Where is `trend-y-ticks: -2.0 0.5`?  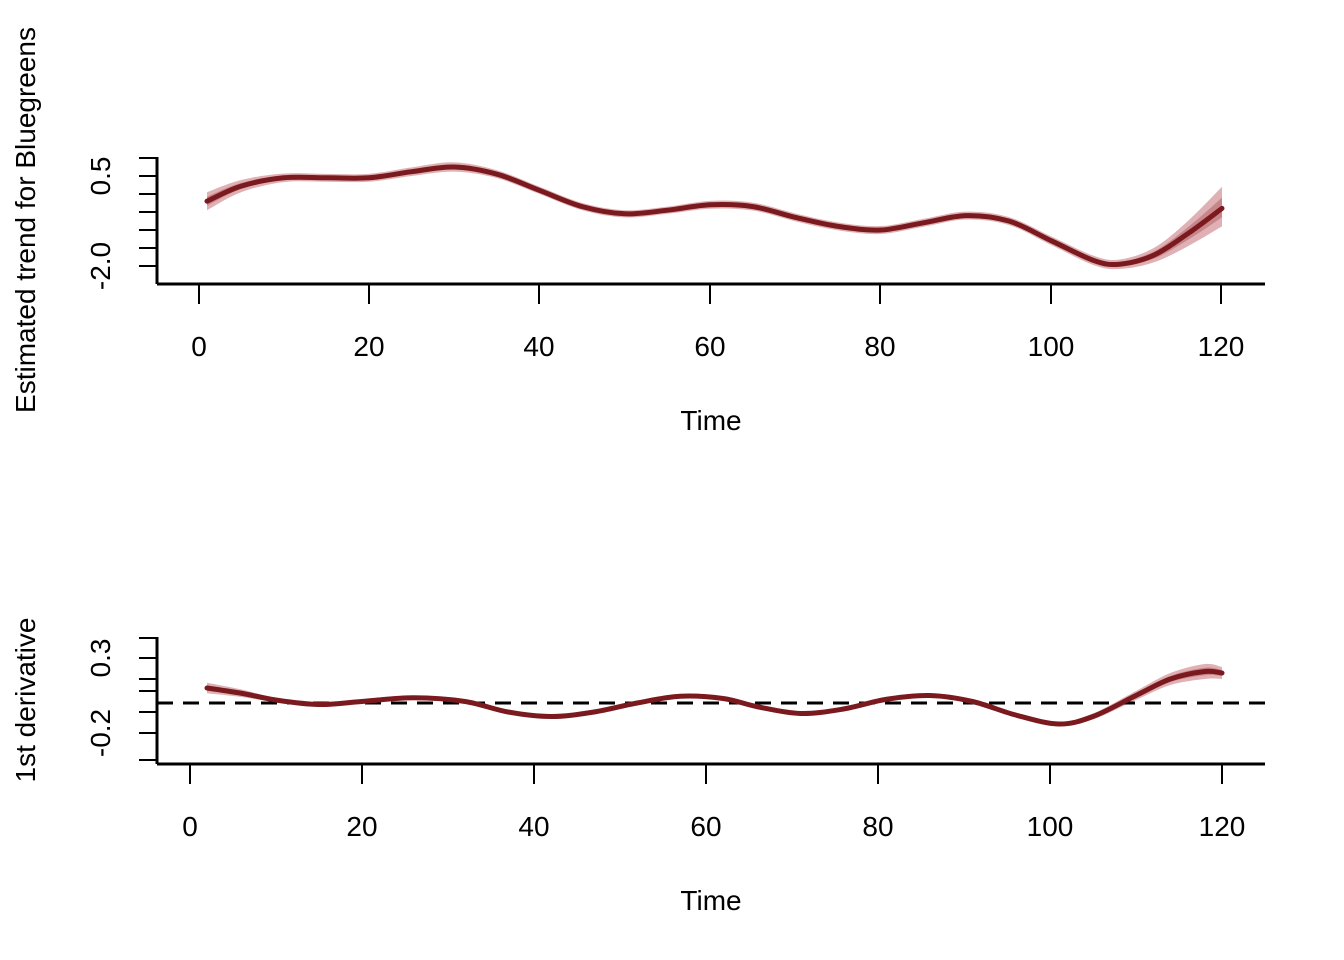 trend-y-ticks: -2.0 0.5 is located at coordinates (121, 223).